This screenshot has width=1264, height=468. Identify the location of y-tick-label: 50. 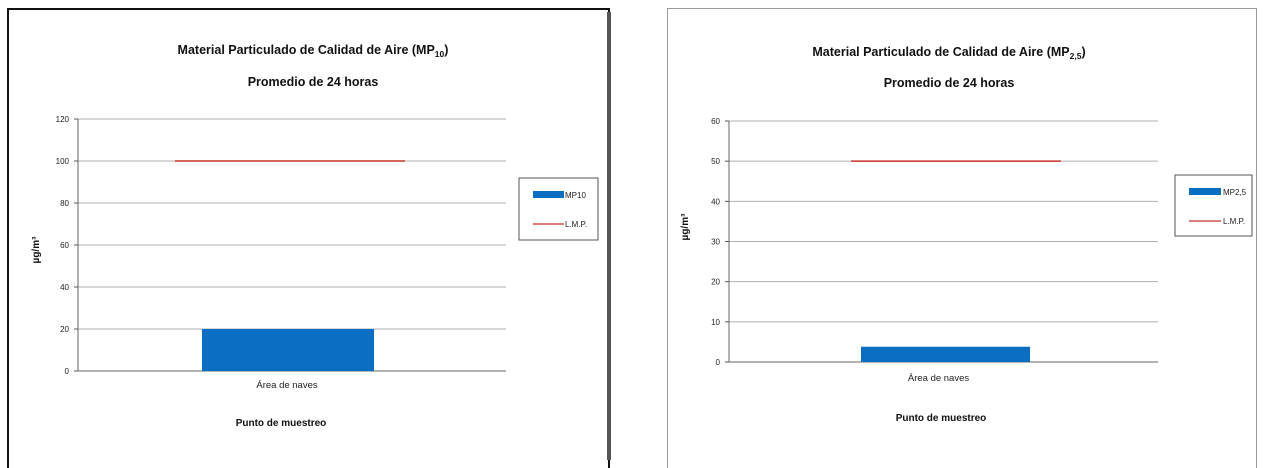
(715, 161).